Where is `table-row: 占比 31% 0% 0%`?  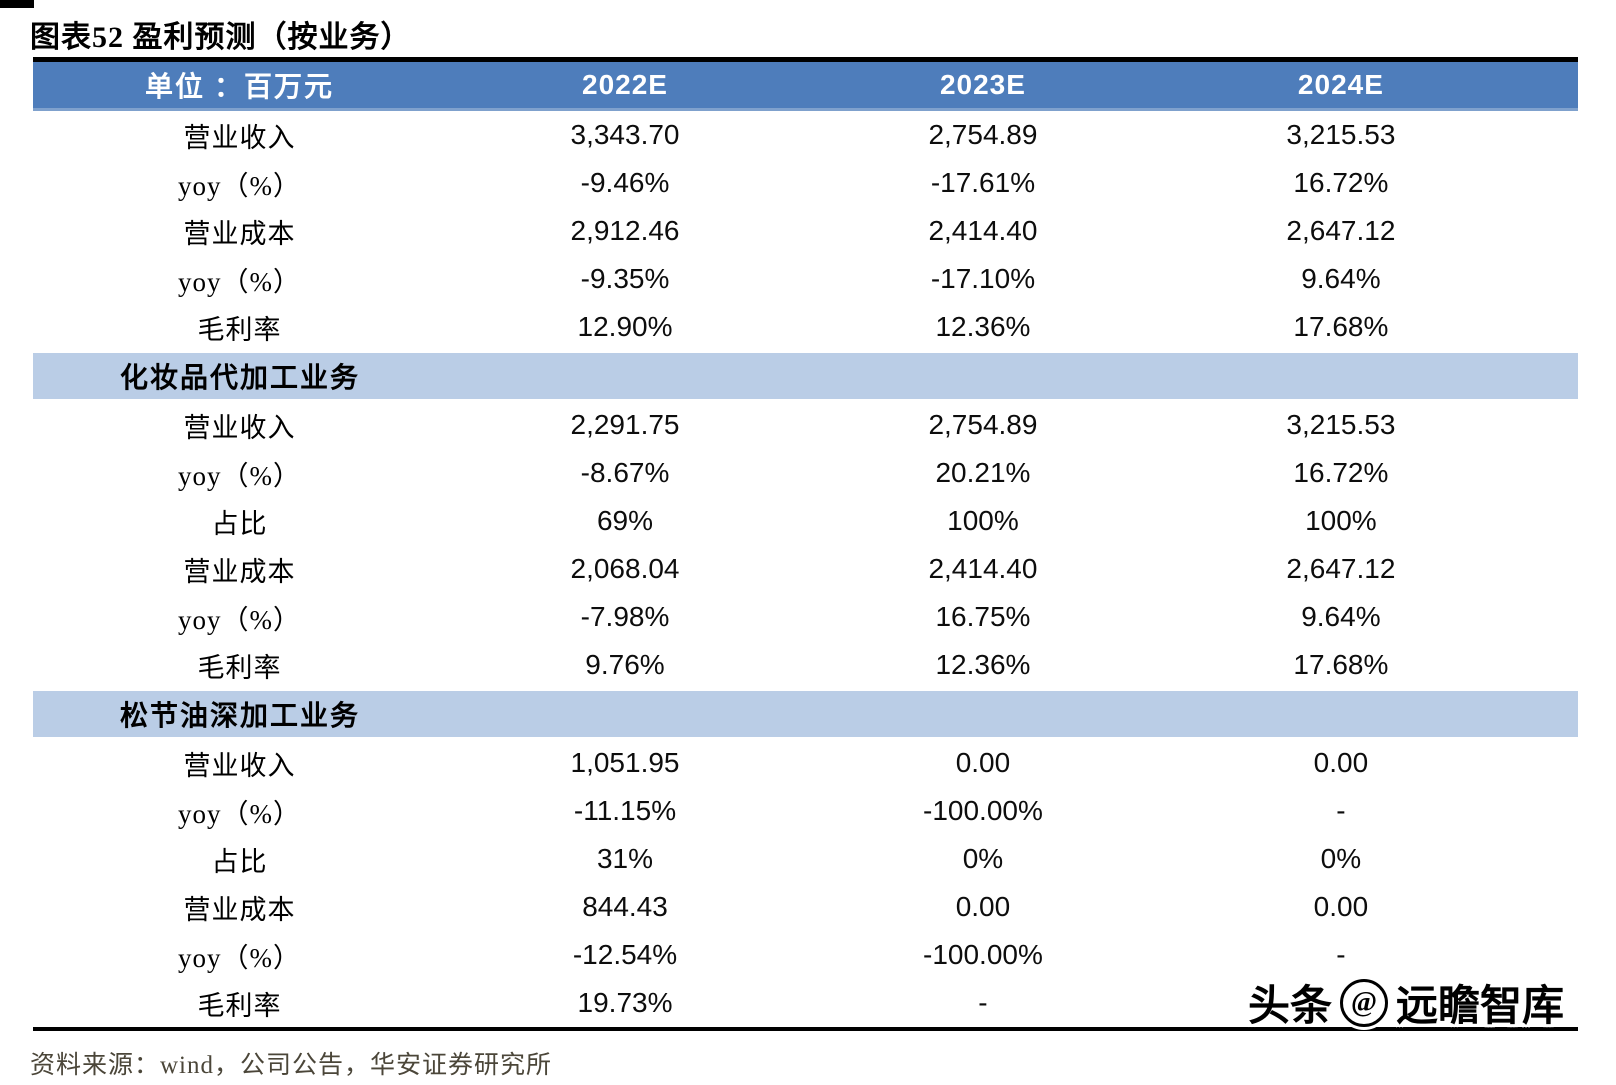 table-row: 占比 31% 0% 0% is located at coordinates (805, 859).